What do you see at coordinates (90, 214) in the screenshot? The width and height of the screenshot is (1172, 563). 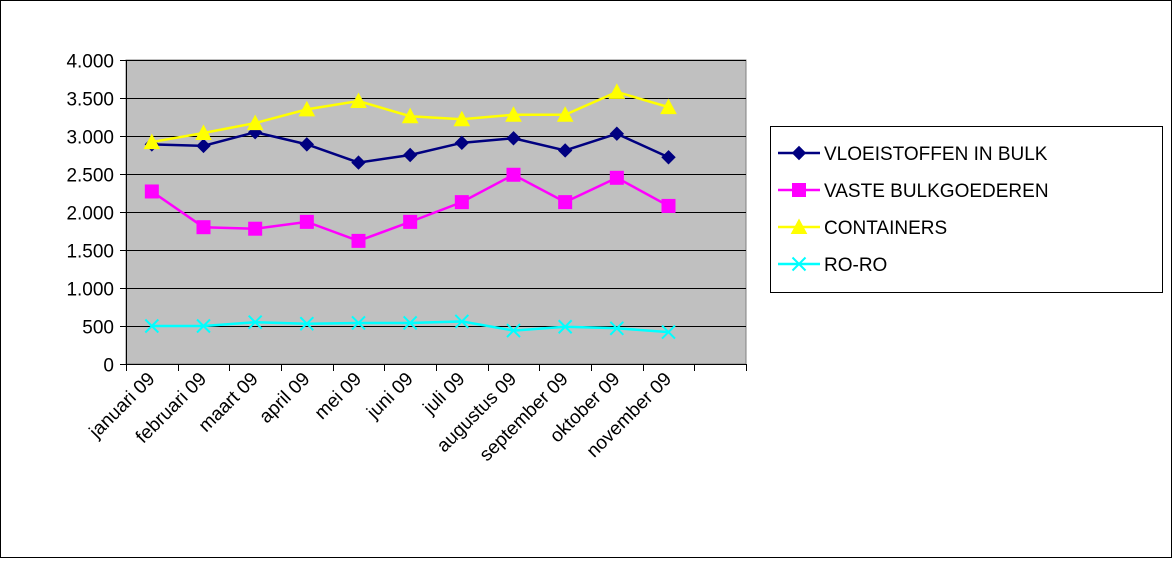 I see `y-tick-label: 2.000` at bounding box center [90, 214].